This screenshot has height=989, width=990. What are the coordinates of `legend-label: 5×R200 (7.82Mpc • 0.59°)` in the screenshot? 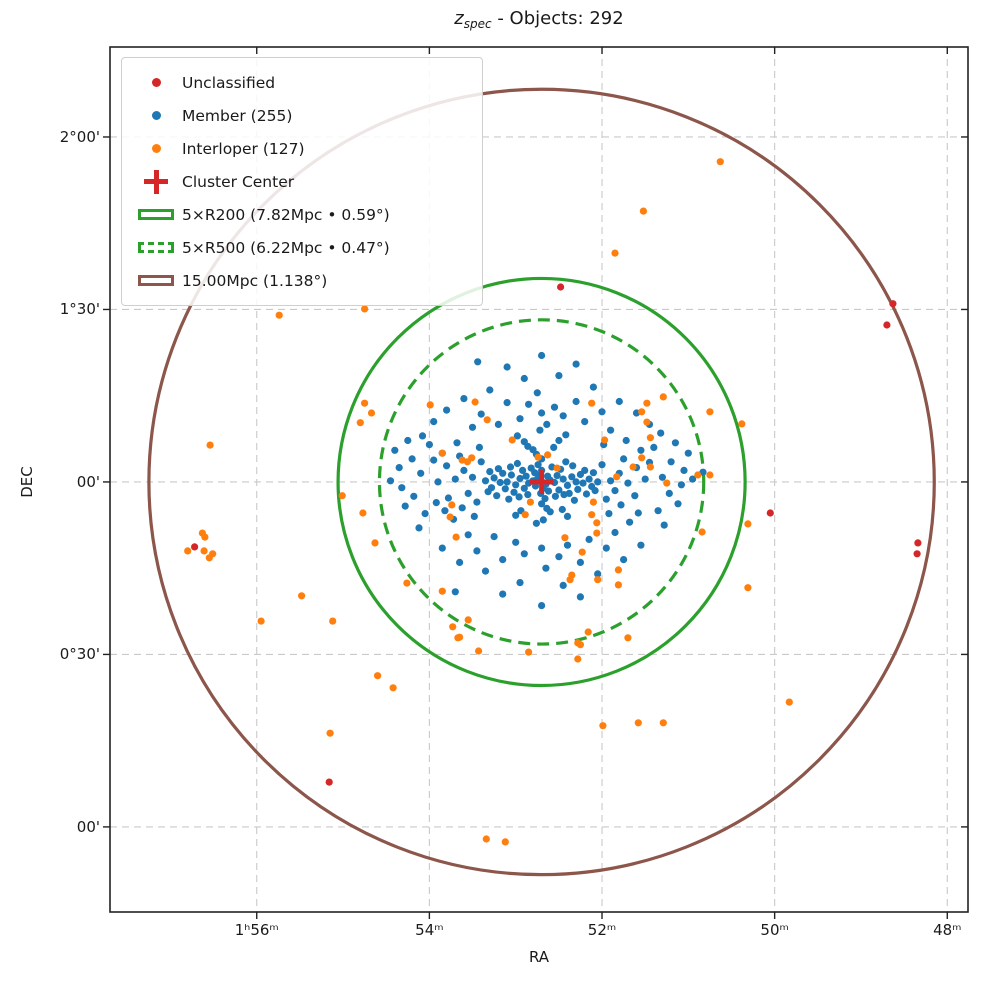 It's located at (286, 214).